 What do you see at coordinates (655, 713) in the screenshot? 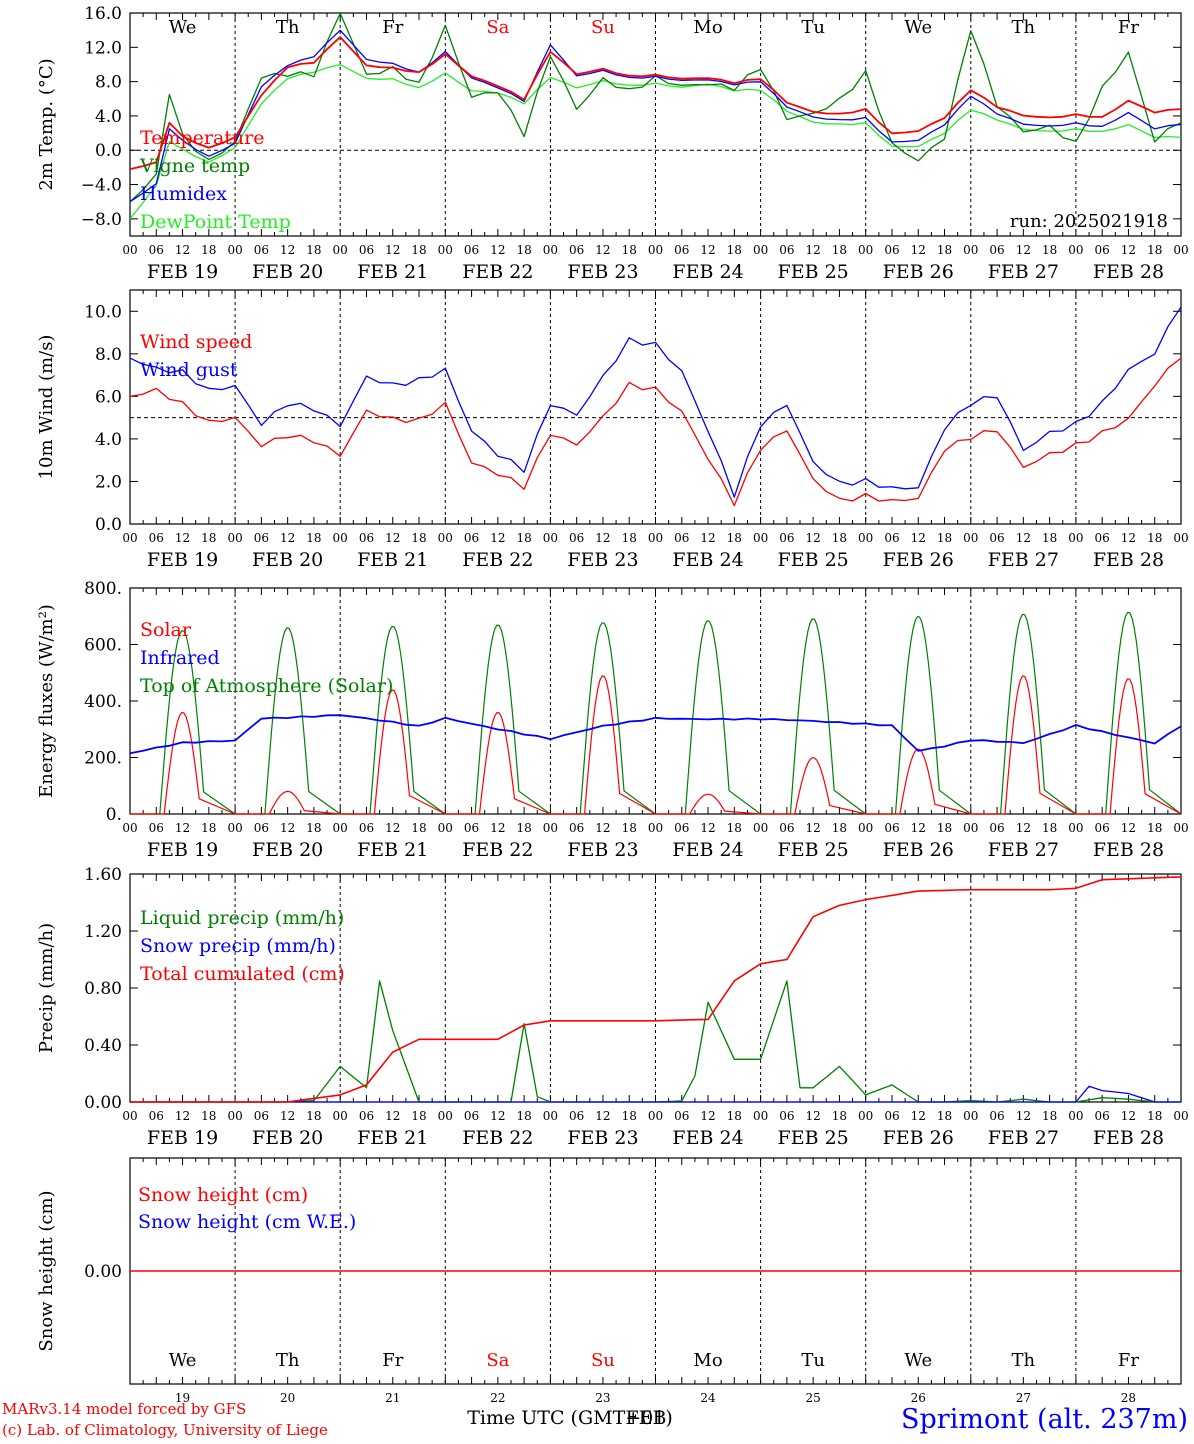
I see `energy-series` at bounding box center [655, 713].